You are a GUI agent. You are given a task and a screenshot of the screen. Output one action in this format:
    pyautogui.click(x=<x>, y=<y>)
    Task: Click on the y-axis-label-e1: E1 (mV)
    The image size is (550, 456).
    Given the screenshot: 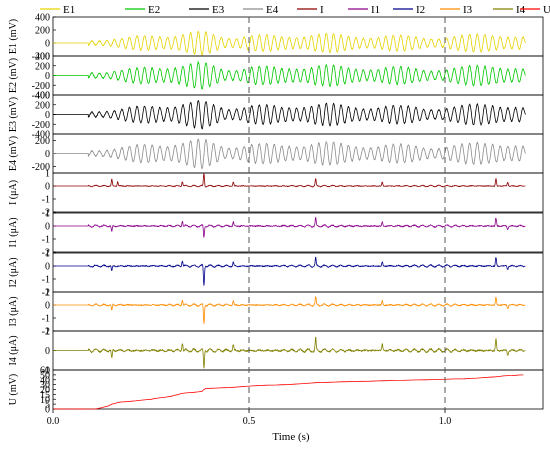 What is the action you would take?
    pyautogui.click(x=13, y=36)
    